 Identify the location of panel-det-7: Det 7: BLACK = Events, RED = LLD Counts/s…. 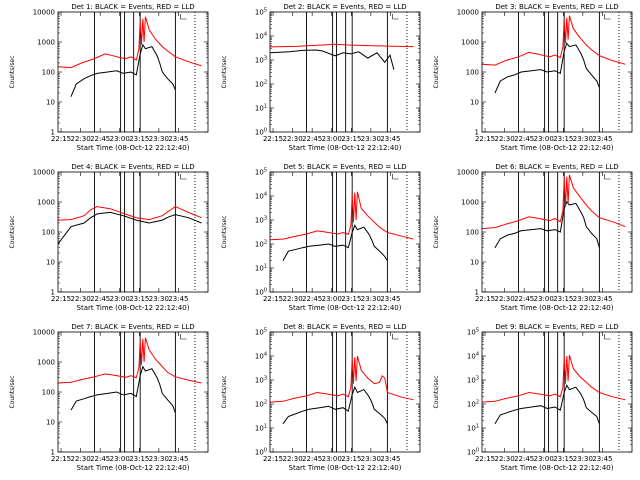
(109, 397).